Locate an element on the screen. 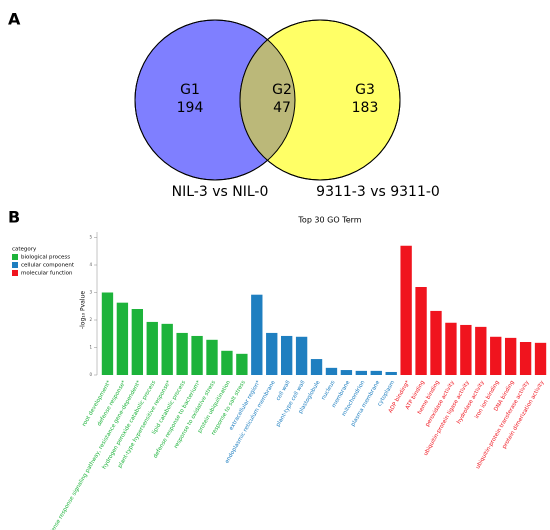 The height and width of the screenshot is (530, 550). y-tick-label: 0 is located at coordinates (90, 374).